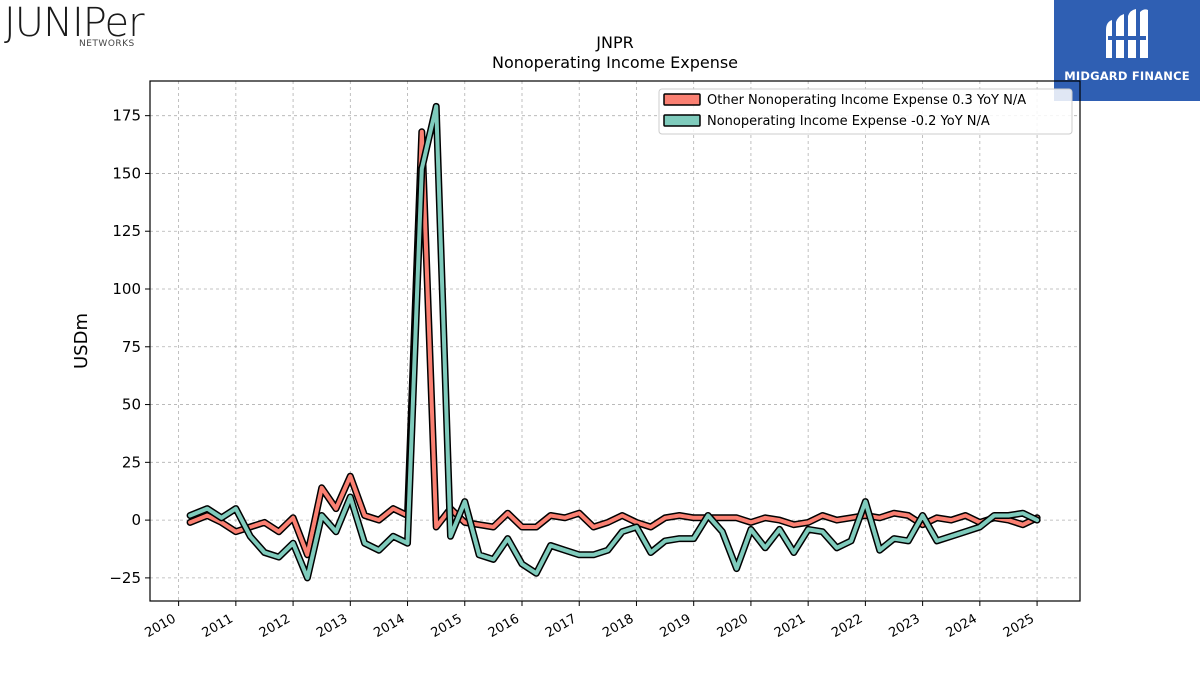 This screenshot has height=675, width=1200. I want to click on y-tick-label: 25, so click(131, 462).